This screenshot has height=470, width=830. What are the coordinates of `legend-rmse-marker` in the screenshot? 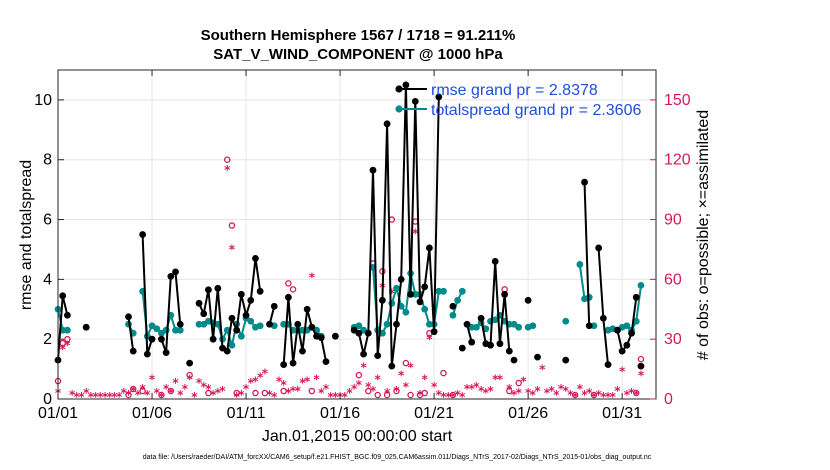 It's located at (399, 89).